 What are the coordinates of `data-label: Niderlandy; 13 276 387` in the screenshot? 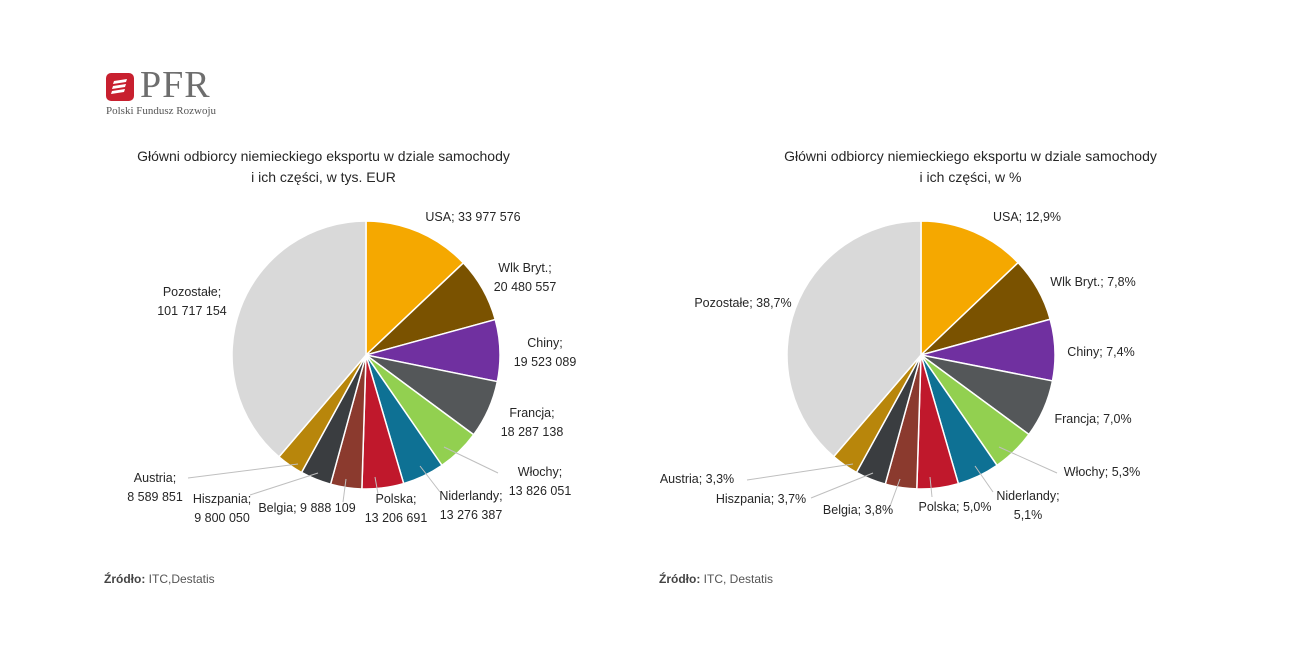 It's located at (470, 505).